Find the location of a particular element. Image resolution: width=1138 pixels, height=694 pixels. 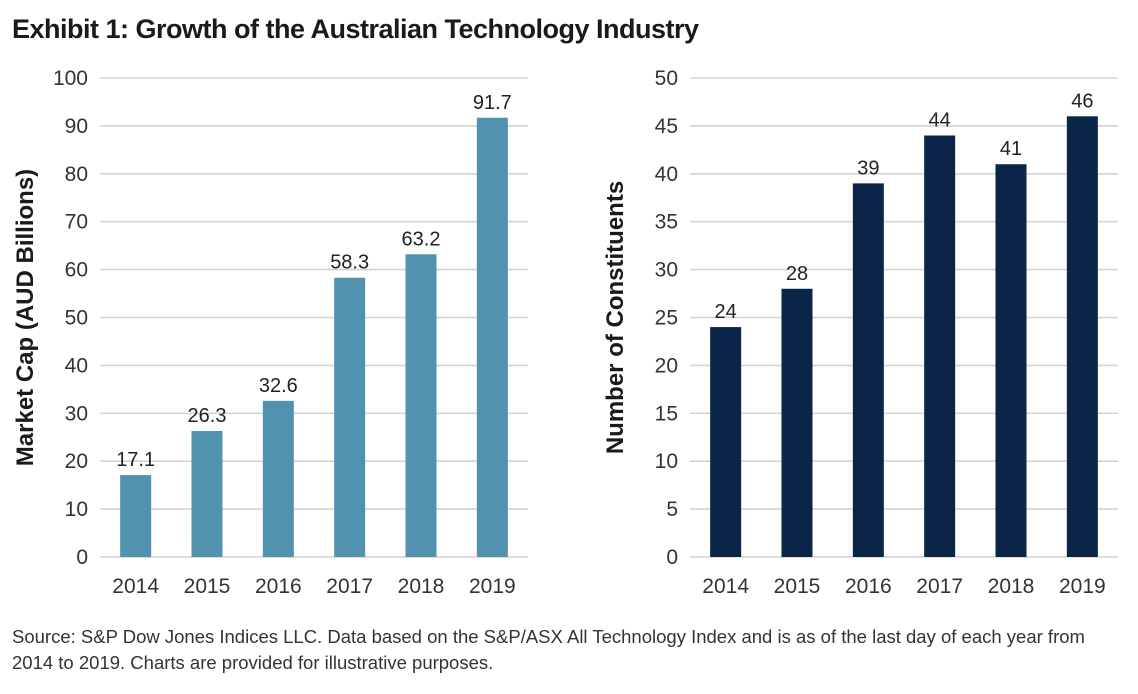

y-tick-label: 45 is located at coordinates (666, 126).